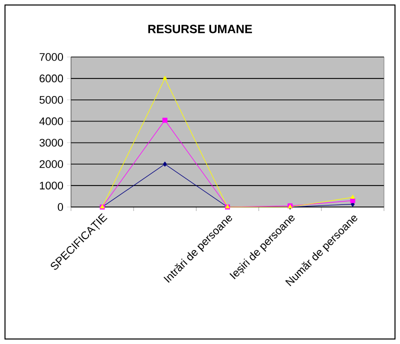 The height and width of the screenshot is (344, 400). Describe the element at coordinates (52, 100) in the screenshot. I see `y-tick-label: 5000` at that location.